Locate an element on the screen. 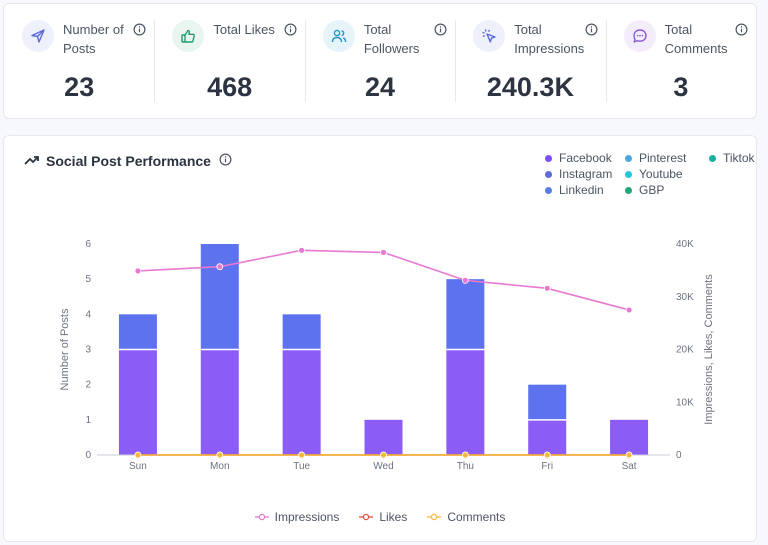  x-tick-label: Mon is located at coordinates (219, 466).